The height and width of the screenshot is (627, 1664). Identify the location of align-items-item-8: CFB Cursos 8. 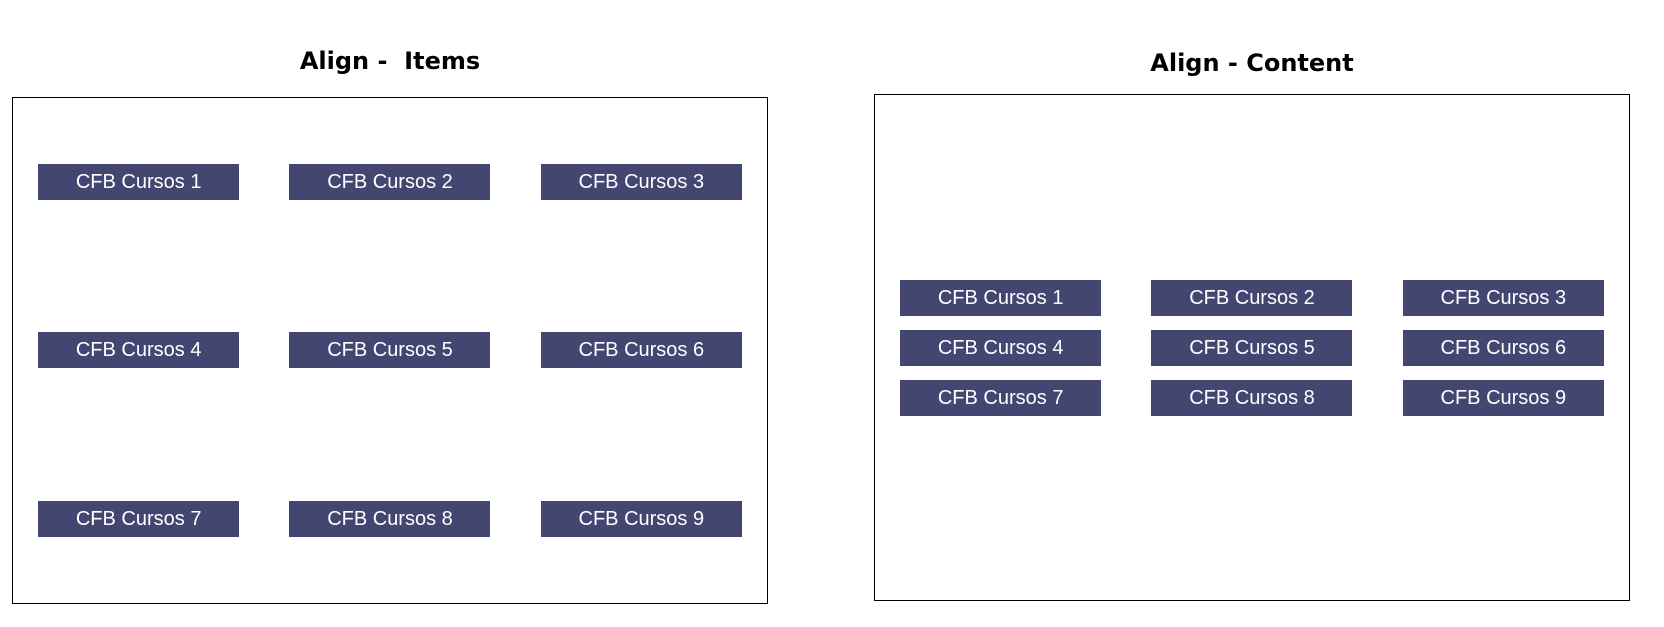
(390, 518).